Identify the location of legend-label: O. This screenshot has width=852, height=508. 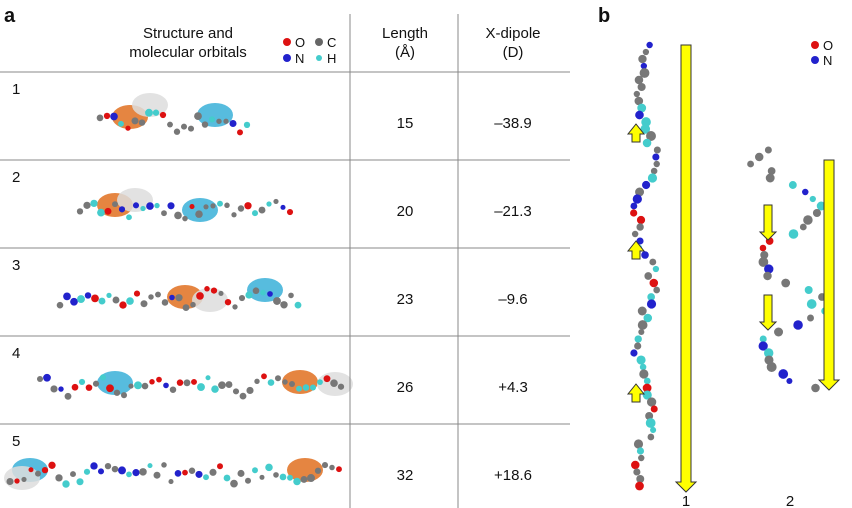
(828, 45).